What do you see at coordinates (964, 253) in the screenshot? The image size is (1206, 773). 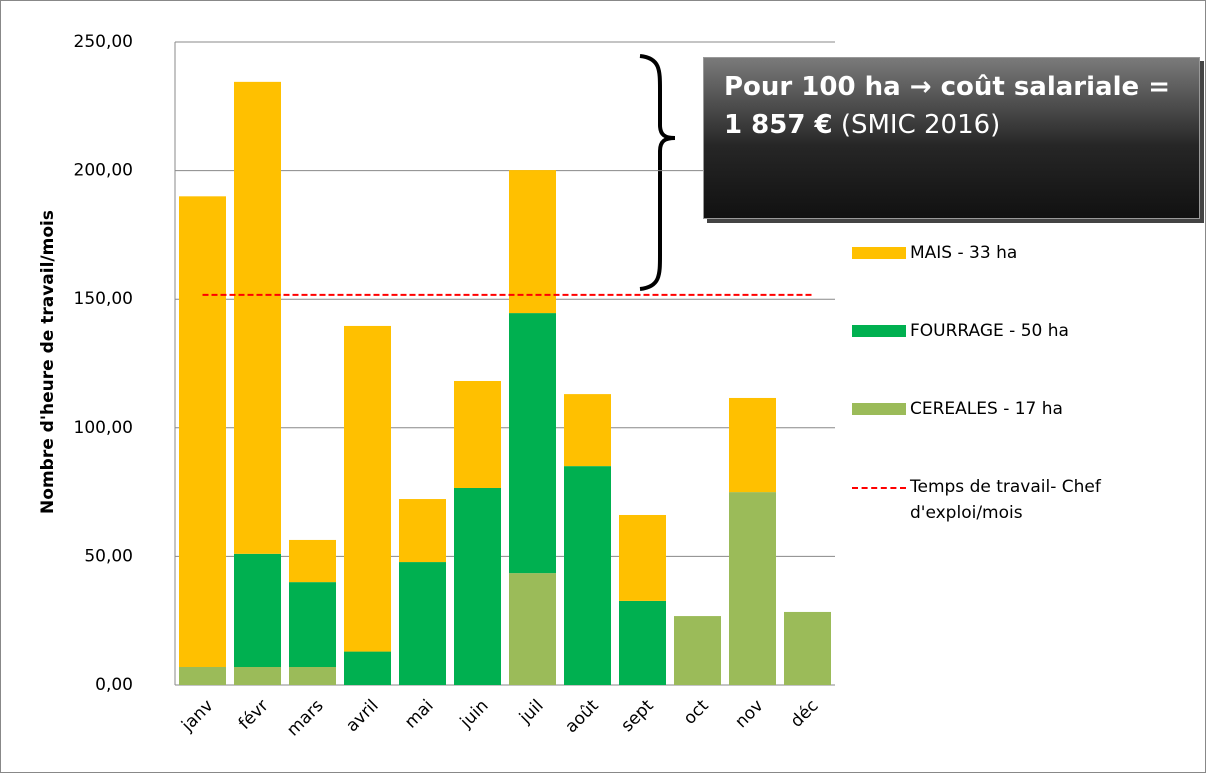 I see `legend-label: MAIS - 33 ha` at bounding box center [964, 253].